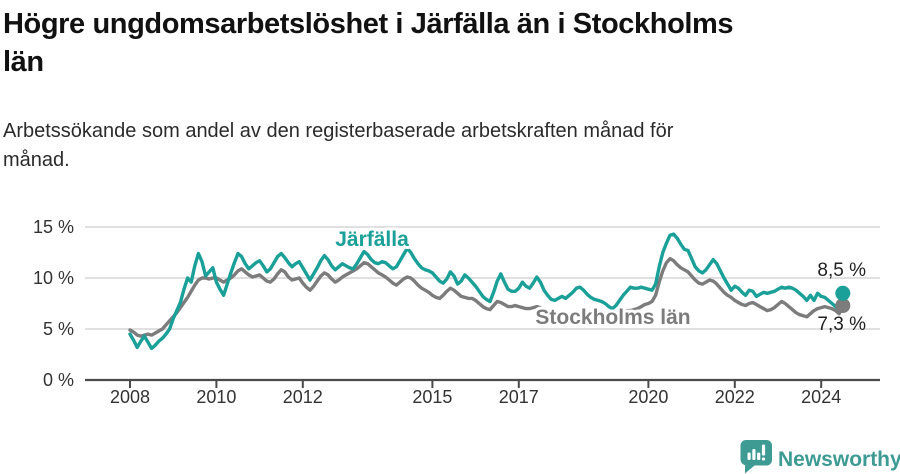 This screenshot has height=474, width=900. I want to click on chart-subtitle-line-2: månad., so click(36, 160).